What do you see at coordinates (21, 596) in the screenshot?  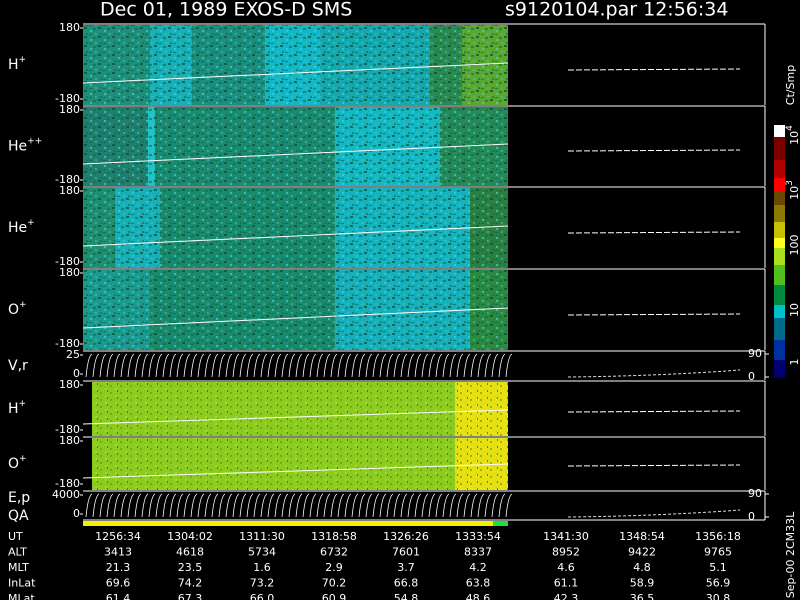 I see `row-name: MLat` at bounding box center [21, 596].